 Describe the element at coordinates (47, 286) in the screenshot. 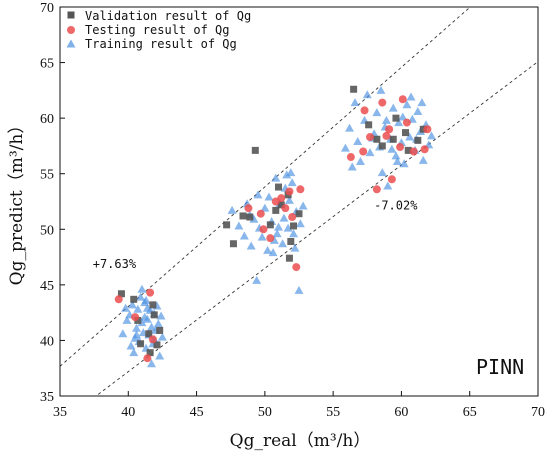

I see `y-tick-label: 45` at that location.